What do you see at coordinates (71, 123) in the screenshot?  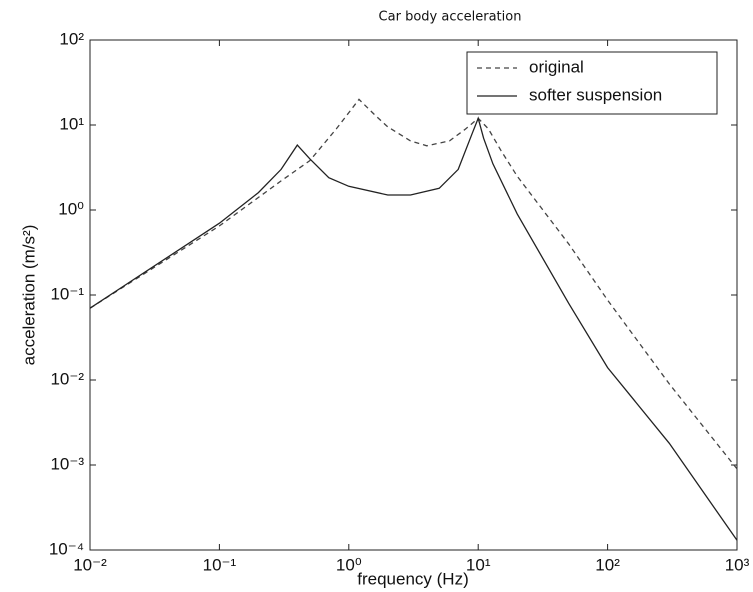 I see `y-tick-label: 10¹` at bounding box center [71, 123].